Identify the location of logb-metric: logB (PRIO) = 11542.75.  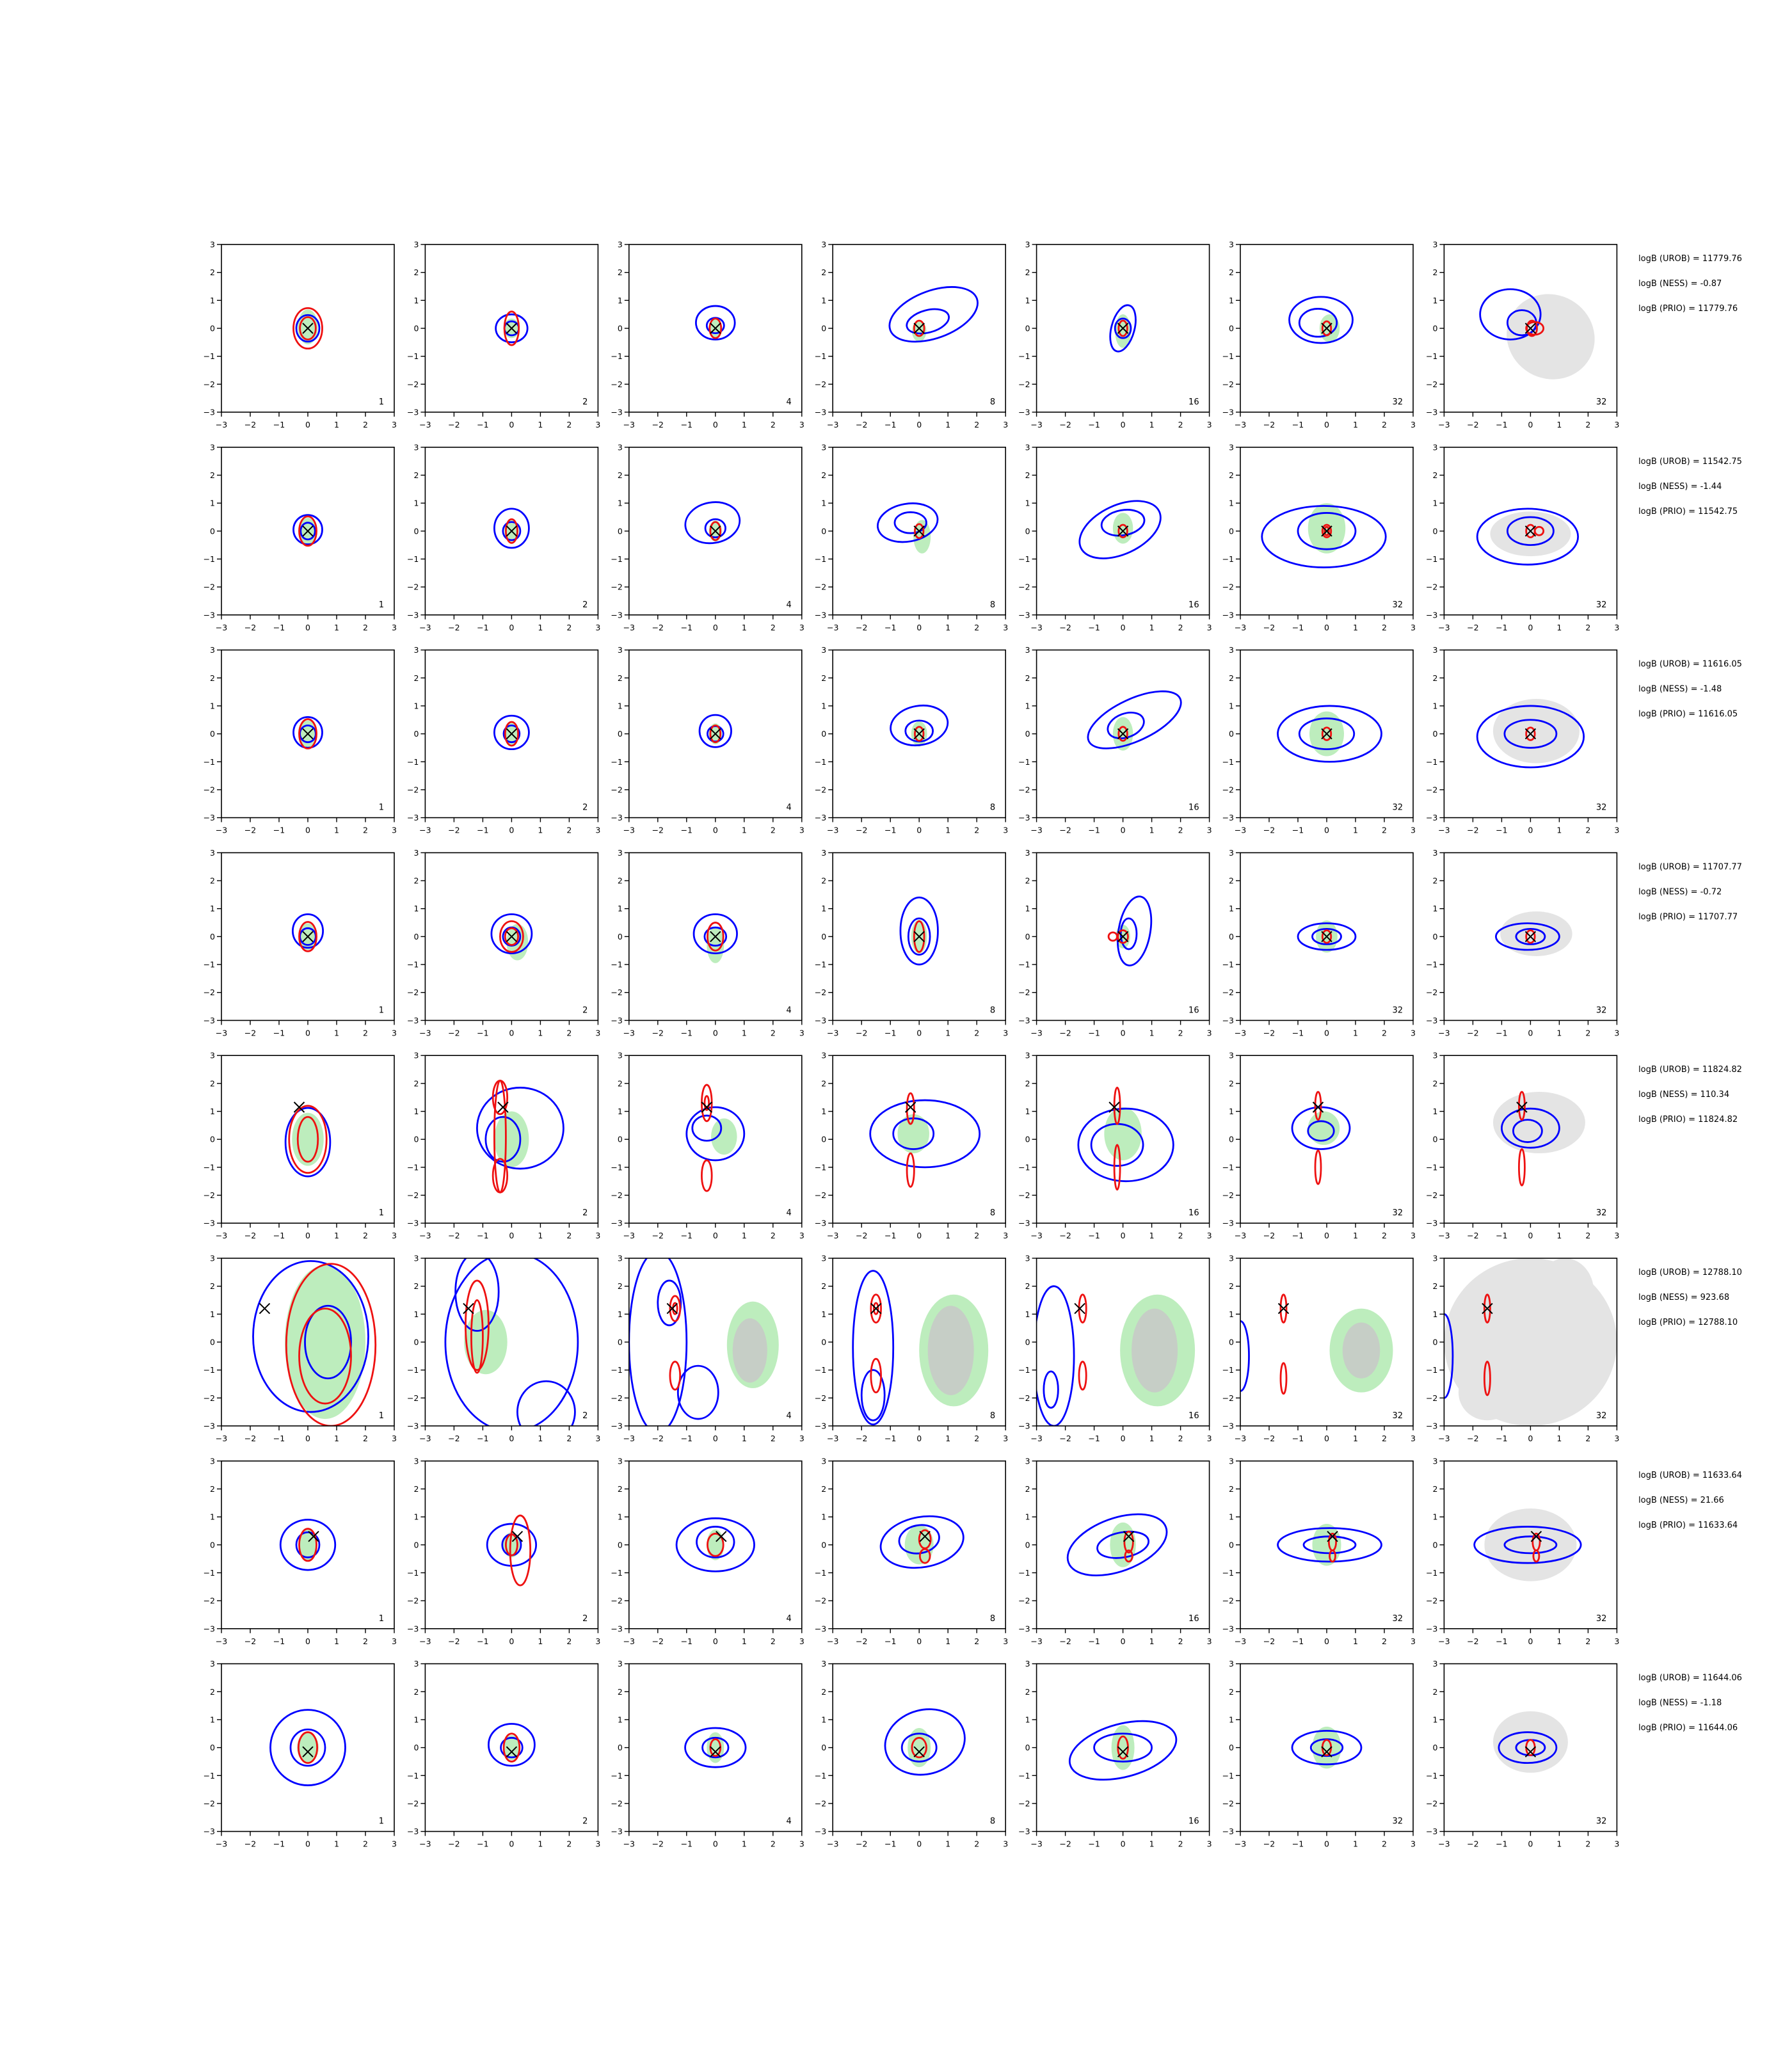
(1688, 511).